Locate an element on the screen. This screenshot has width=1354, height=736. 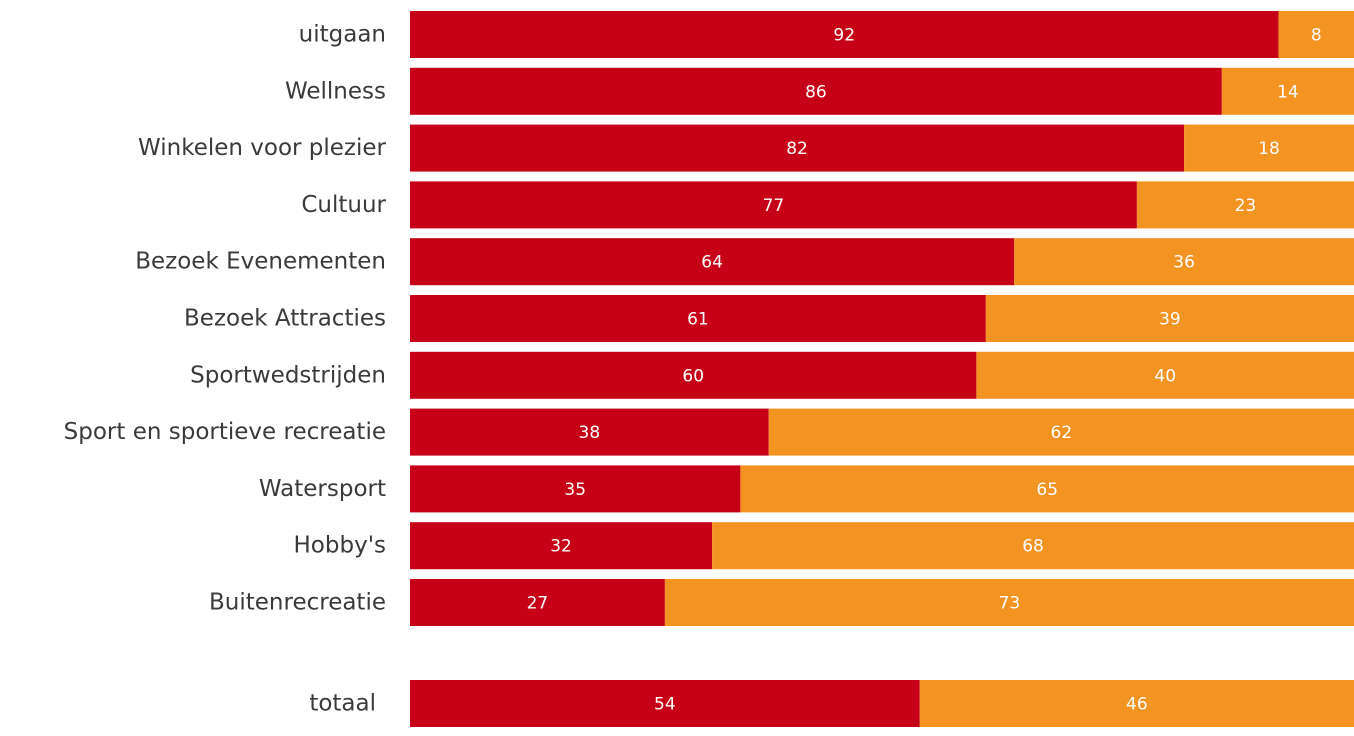
value-label-buitenrecreatie-series-2: 73 is located at coordinates (1010, 604).